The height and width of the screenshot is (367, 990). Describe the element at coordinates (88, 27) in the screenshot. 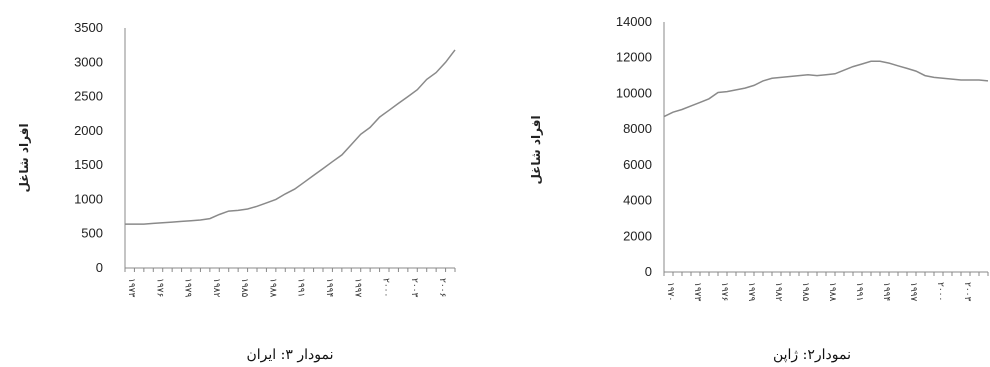

I see `y-tick-label: 3500` at that location.